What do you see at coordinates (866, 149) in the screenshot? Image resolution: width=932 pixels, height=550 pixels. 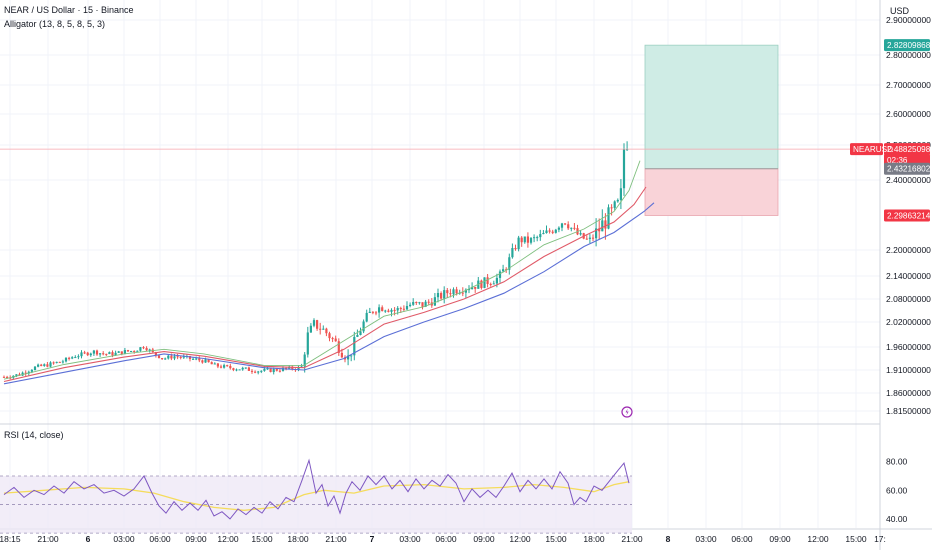 I see `symbol-badge-bg` at bounding box center [866, 149].